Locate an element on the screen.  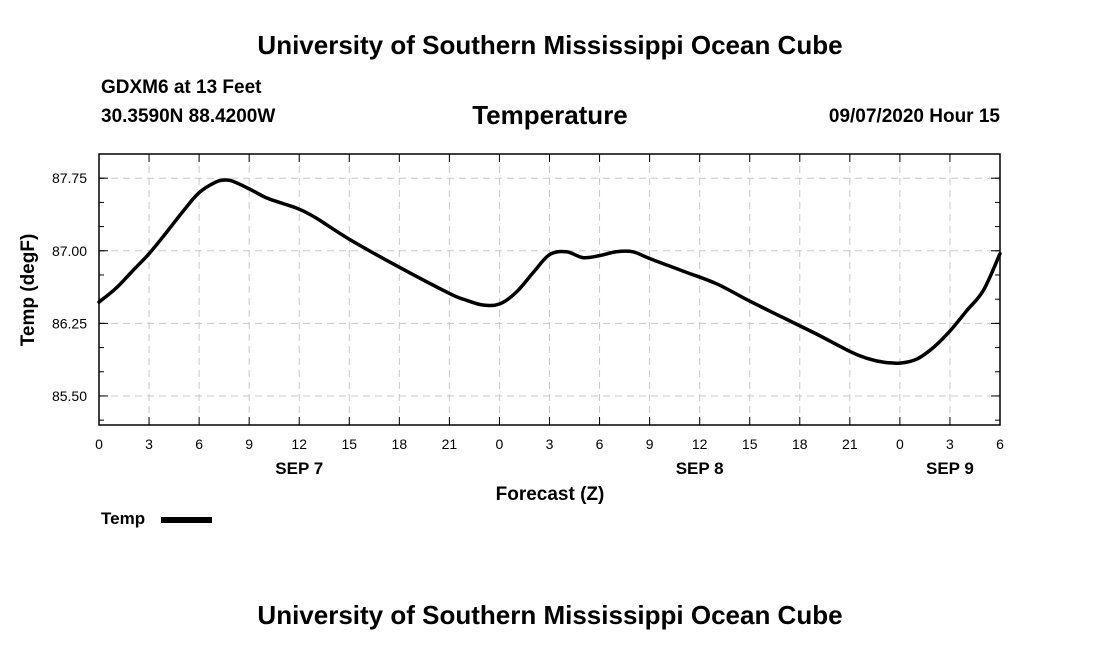
datetime-label: 09/07/2020 Hour 15 is located at coordinates (914, 116).